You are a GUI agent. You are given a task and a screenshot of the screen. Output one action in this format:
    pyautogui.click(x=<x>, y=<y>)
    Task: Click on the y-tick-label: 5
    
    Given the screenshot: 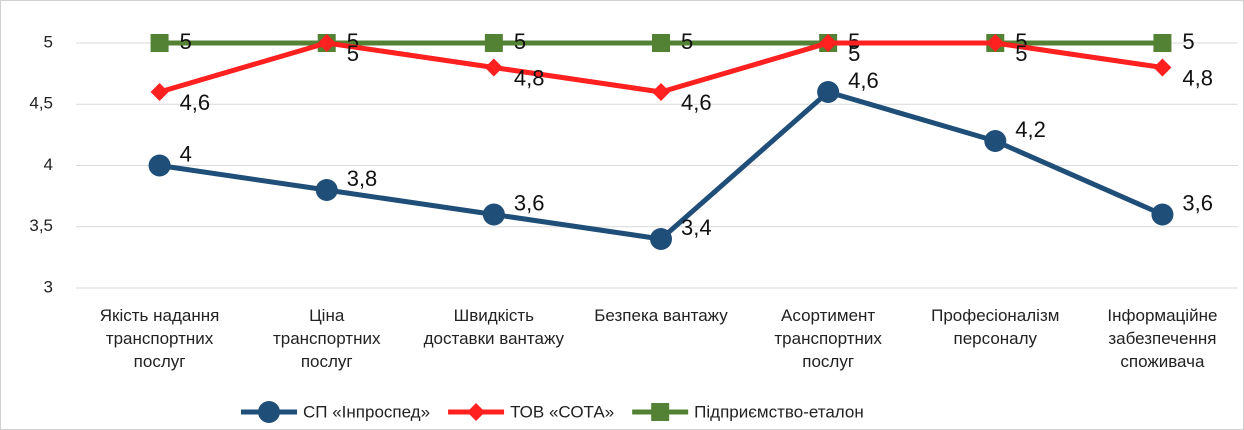 What is the action you would take?
    pyautogui.click(x=48, y=41)
    